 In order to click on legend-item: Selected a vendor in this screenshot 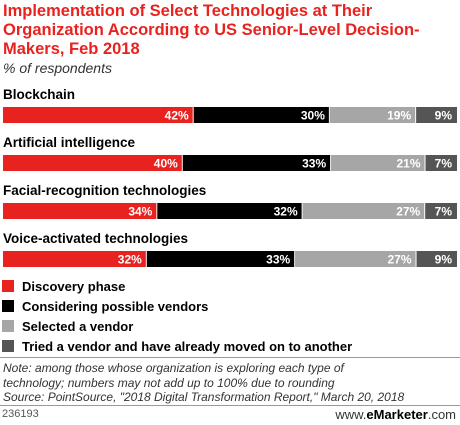, I will do `click(177, 326)`.